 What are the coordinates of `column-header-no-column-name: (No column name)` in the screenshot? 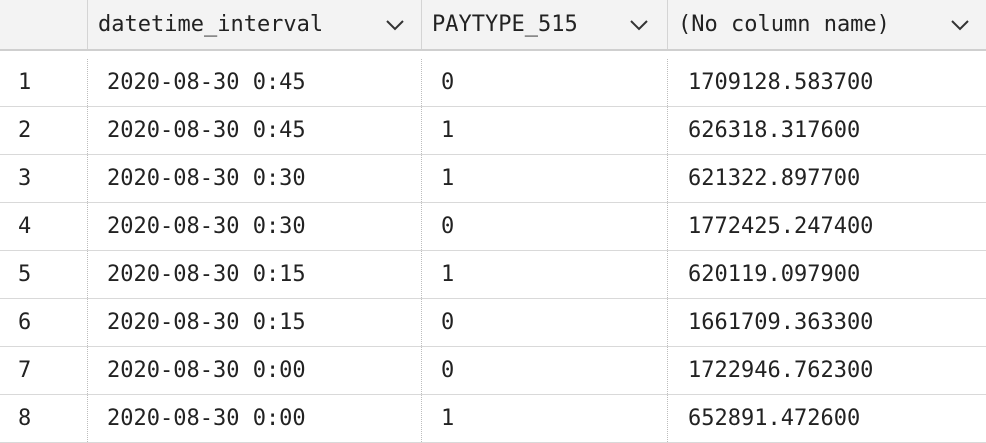 It's located at (826, 24).